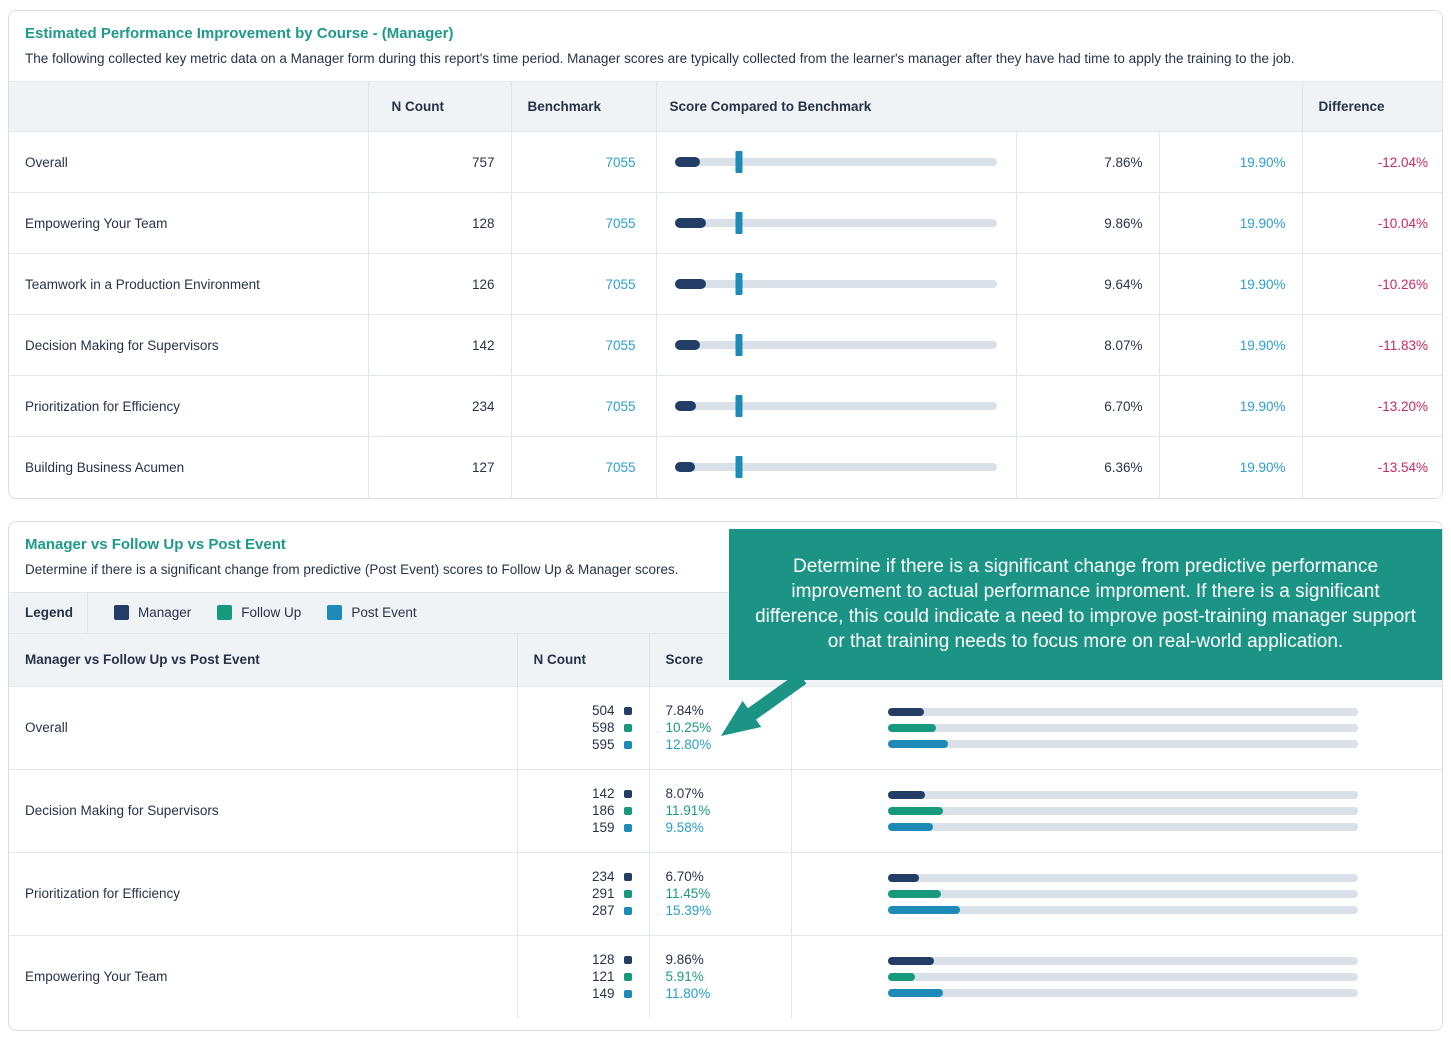  I want to click on course-column-header: Manager vs Follow Up vs Post Event, so click(263, 659).